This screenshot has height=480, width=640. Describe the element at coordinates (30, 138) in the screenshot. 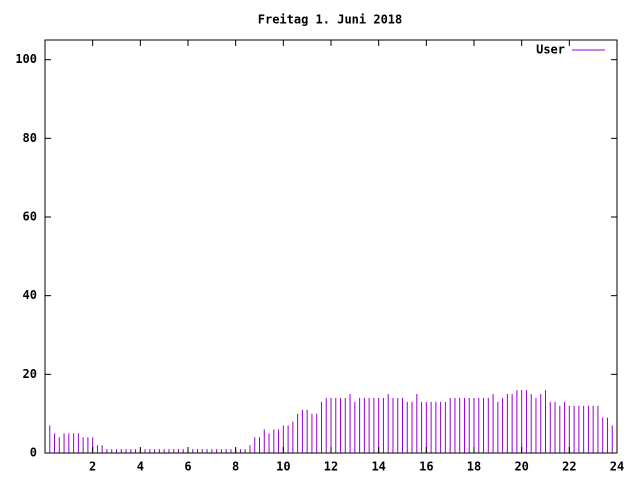

I see `y-tick-label: 80` at that location.